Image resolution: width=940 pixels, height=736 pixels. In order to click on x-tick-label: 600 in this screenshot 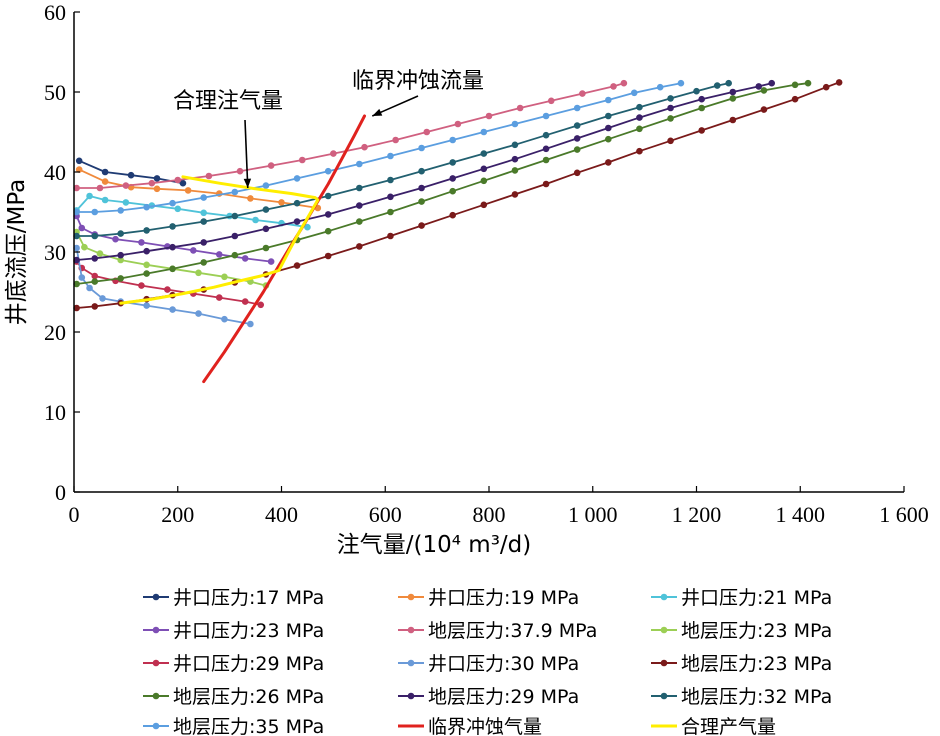, I will do `click(385, 514)`.